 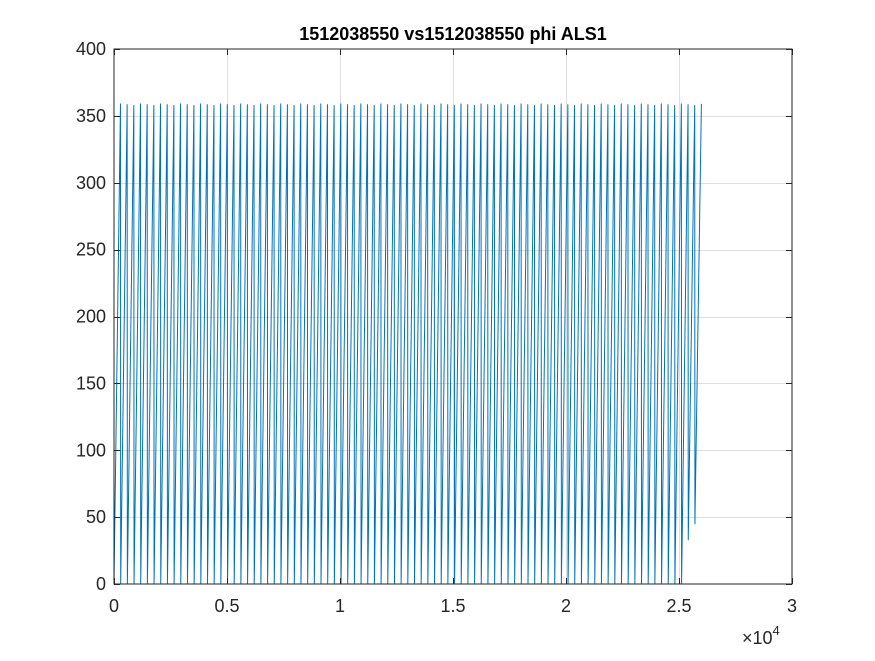 I want to click on y-tick-label: 100, so click(x=91, y=450).